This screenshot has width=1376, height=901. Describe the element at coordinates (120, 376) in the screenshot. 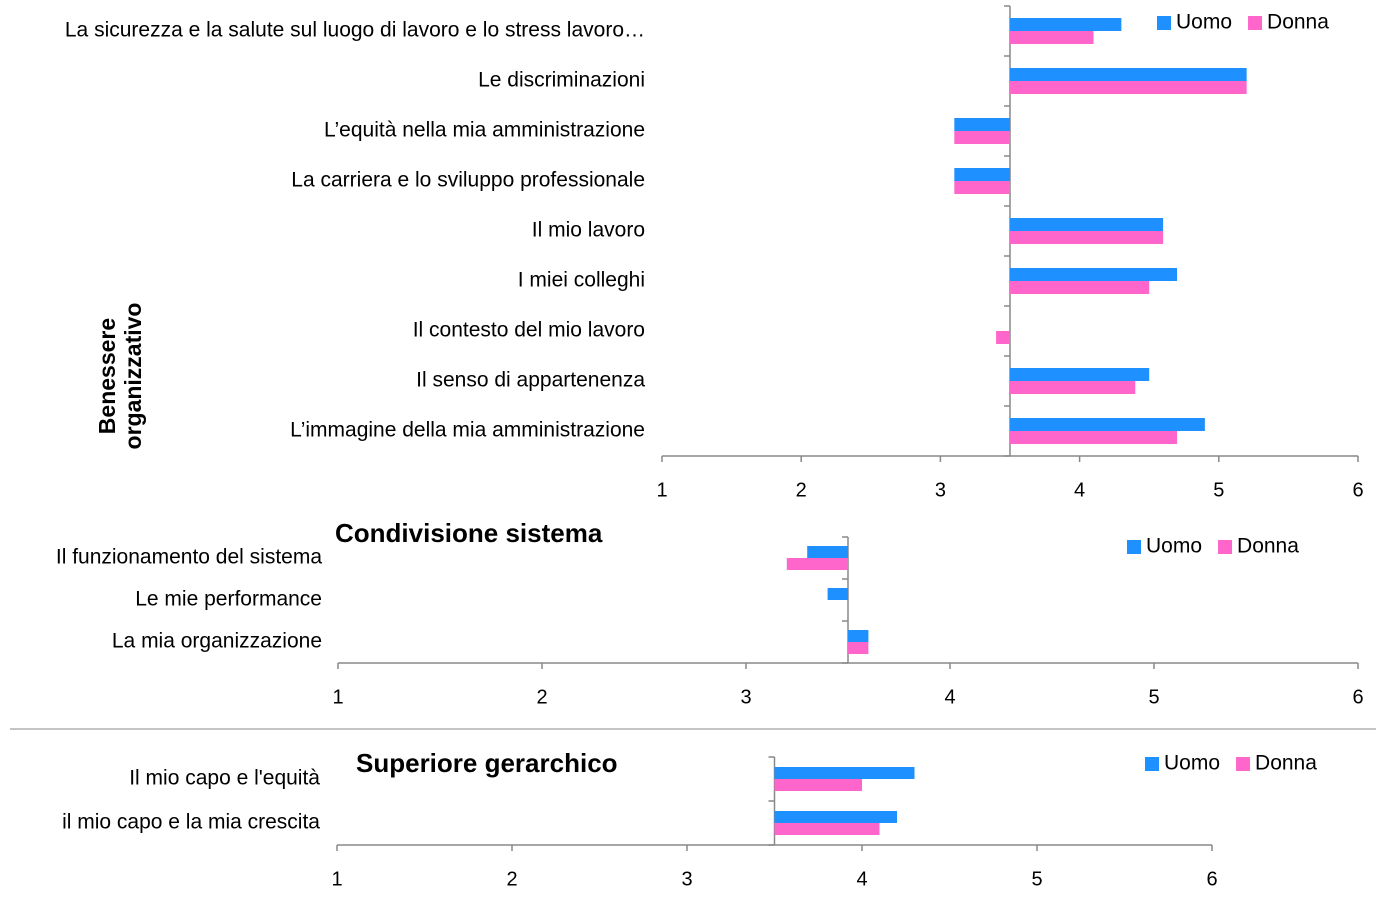

I see `chart-title: Benessere organizzativo` at that location.